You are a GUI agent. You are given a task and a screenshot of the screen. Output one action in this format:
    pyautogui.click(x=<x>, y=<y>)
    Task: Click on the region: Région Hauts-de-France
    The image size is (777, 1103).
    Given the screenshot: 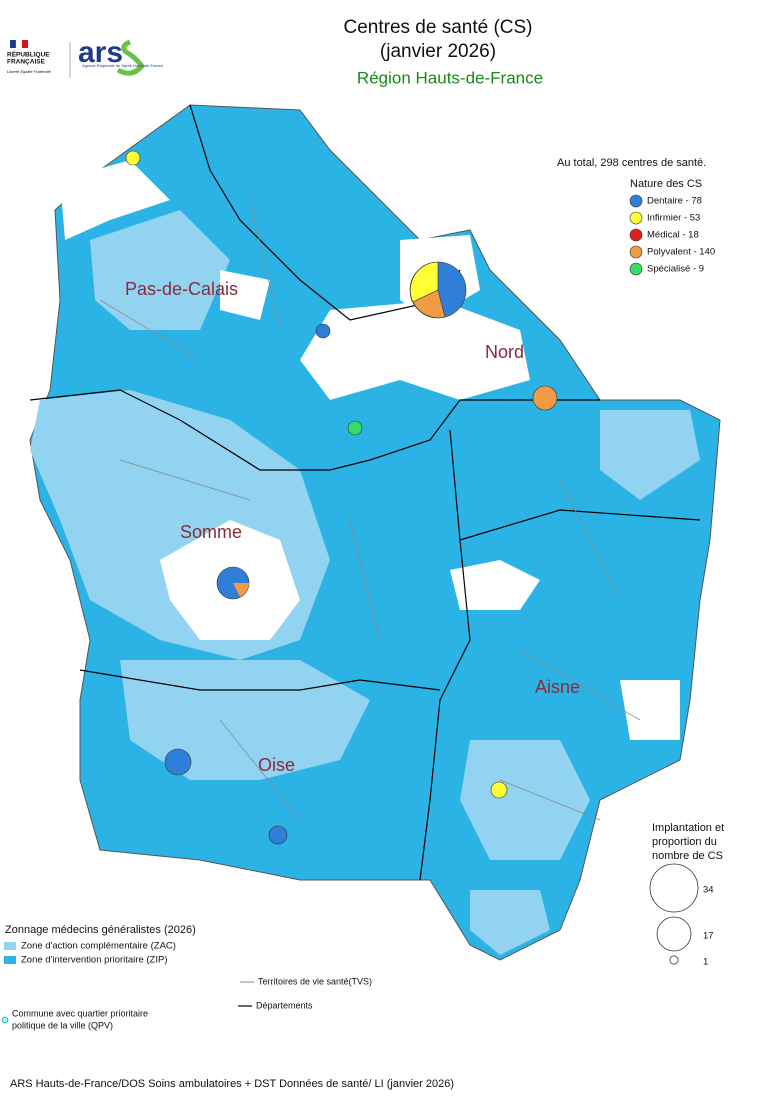 What is the action you would take?
    pyautogui.click(x=450, y=77)
    